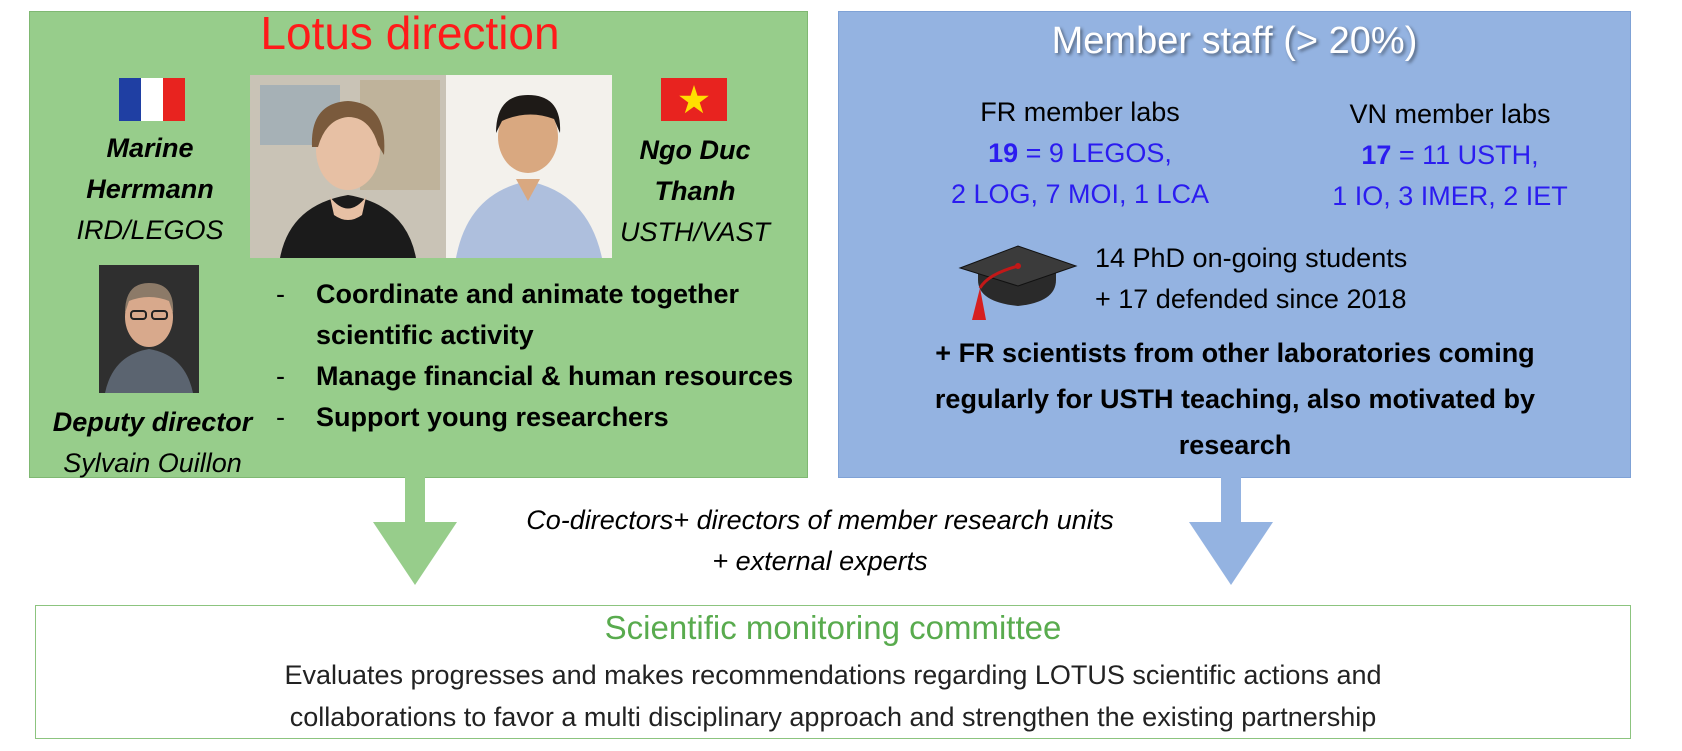 Image resolution: width=1682 pixels, height=751 pixels. I want to click on person-name-line2: Thanh, so click(695, 191).